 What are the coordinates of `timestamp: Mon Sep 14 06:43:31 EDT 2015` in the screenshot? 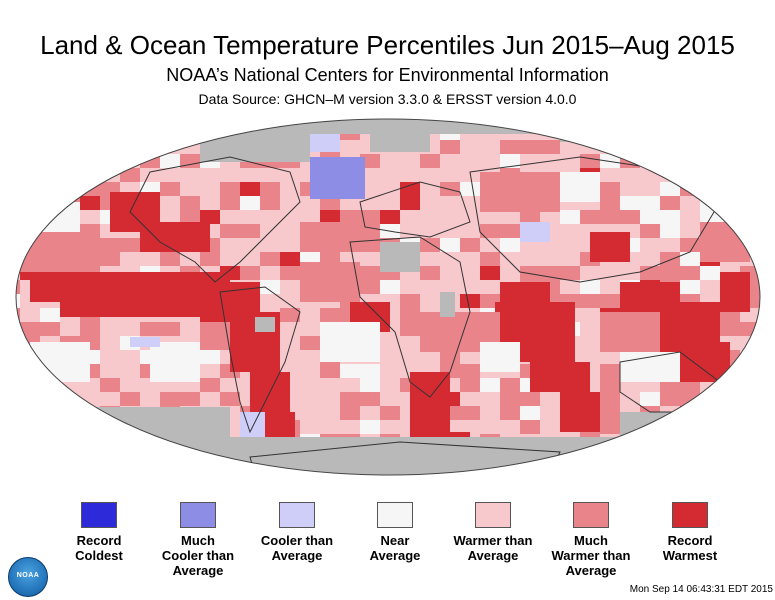 It's located at (701, 589).